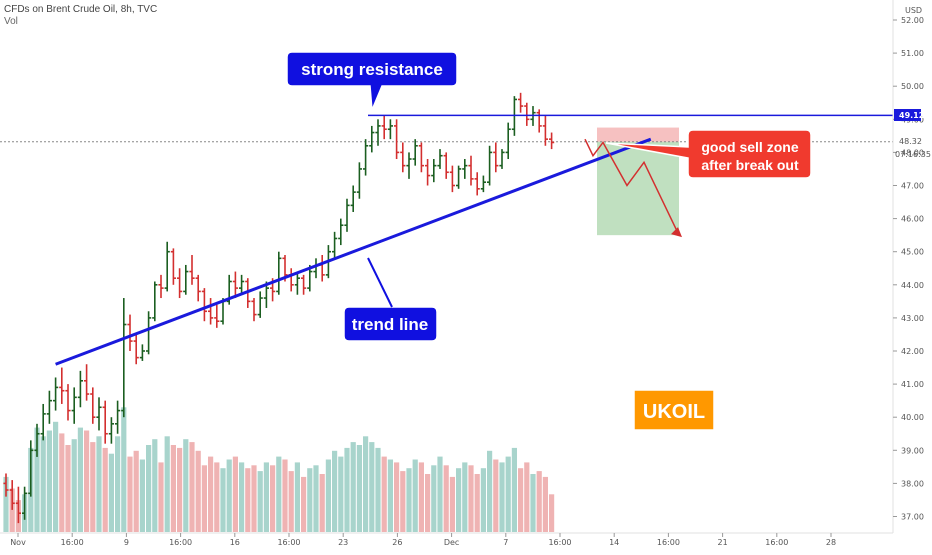 The image size is (932, 555). I want to click on price-tick-label: 43.00, so click(912, 318).